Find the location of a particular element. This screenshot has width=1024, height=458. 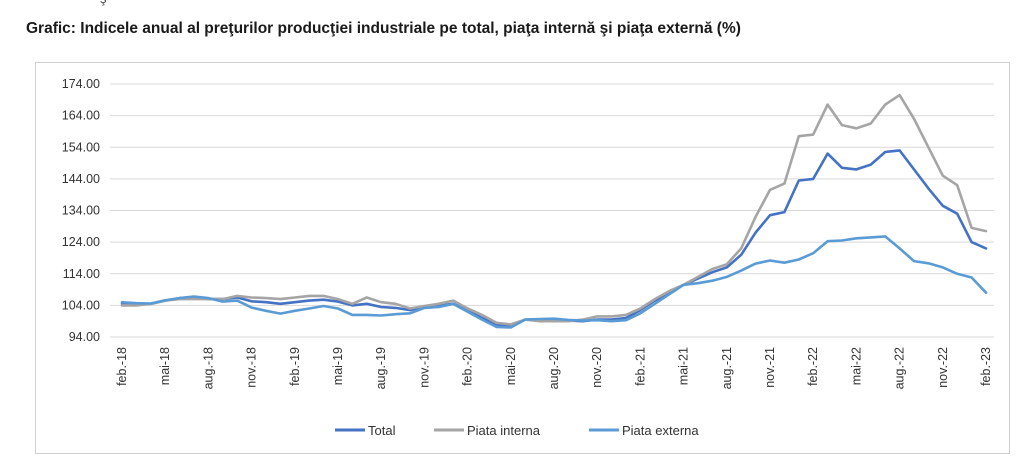

x-tick-label: mai-18 is located at coordinates (165, 366).